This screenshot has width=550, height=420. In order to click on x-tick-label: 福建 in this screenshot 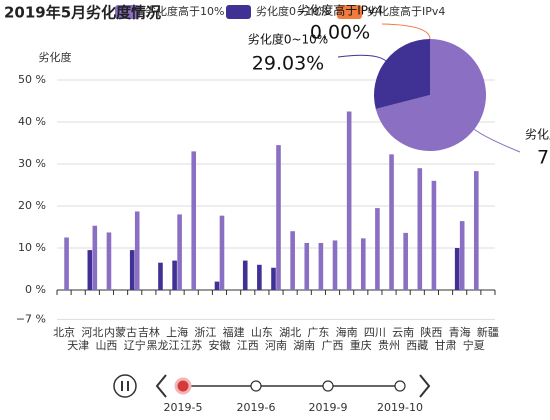, I will do `click(234, 332)`.